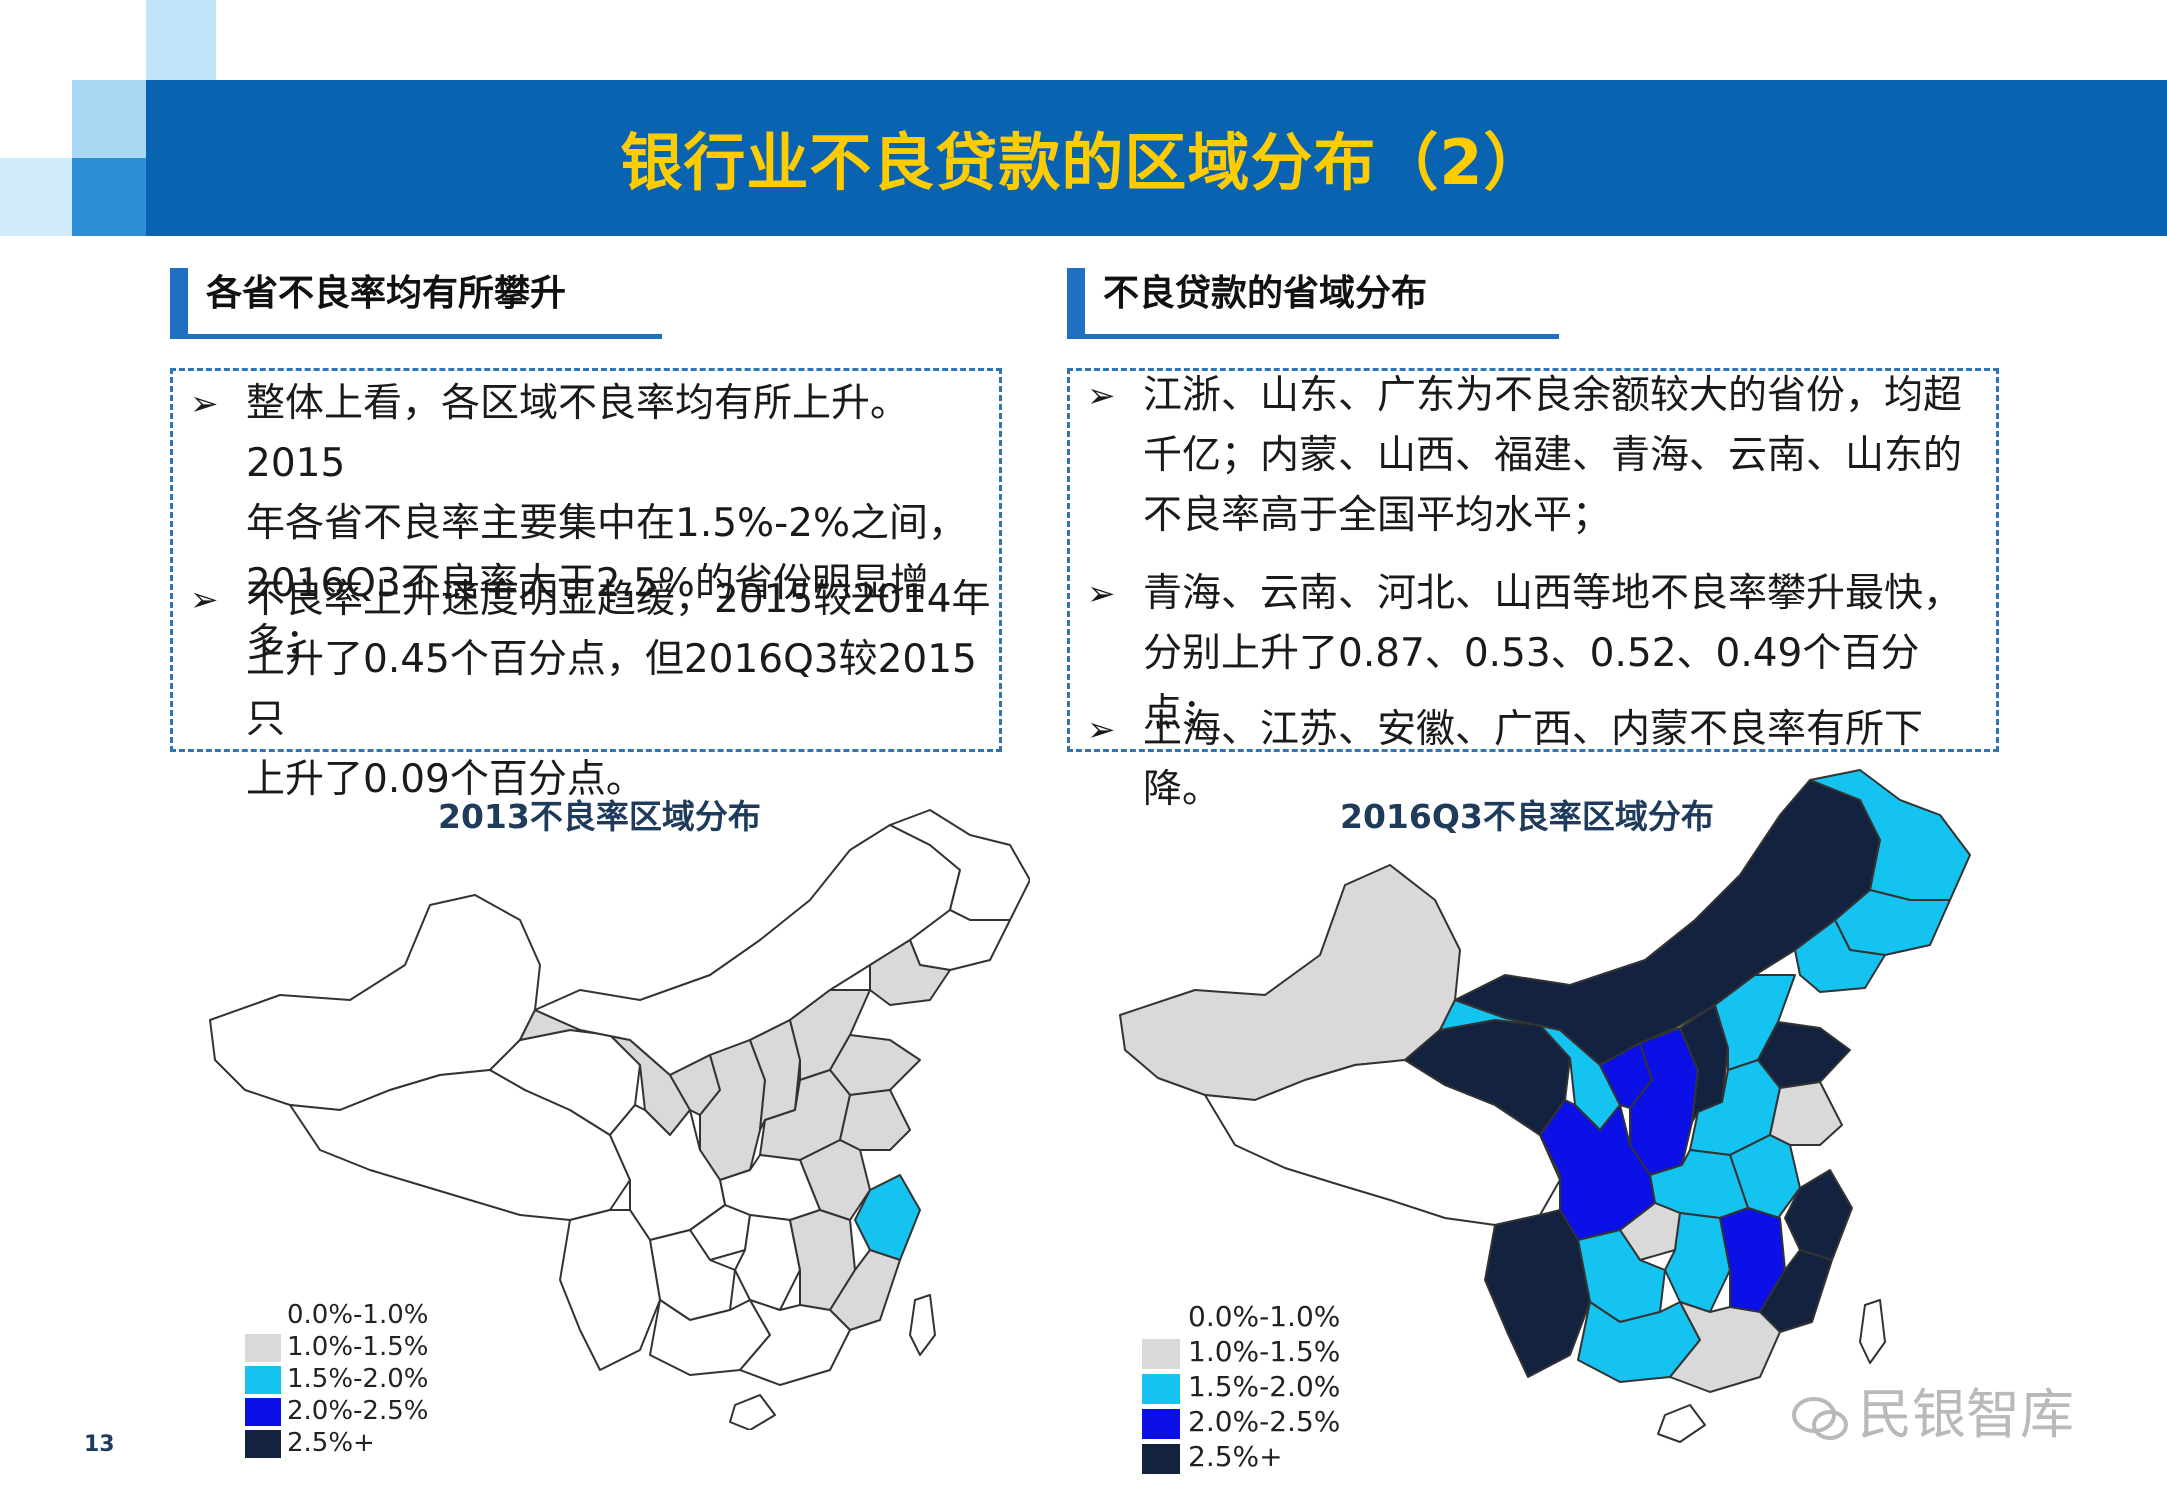 This screenshot has width=2167, height=1500. Describe the element at coordinates (578, 433) in the screenshot. I see `bullet-line: 整体上看，各区域不良率均有所上升。2015` at that location.